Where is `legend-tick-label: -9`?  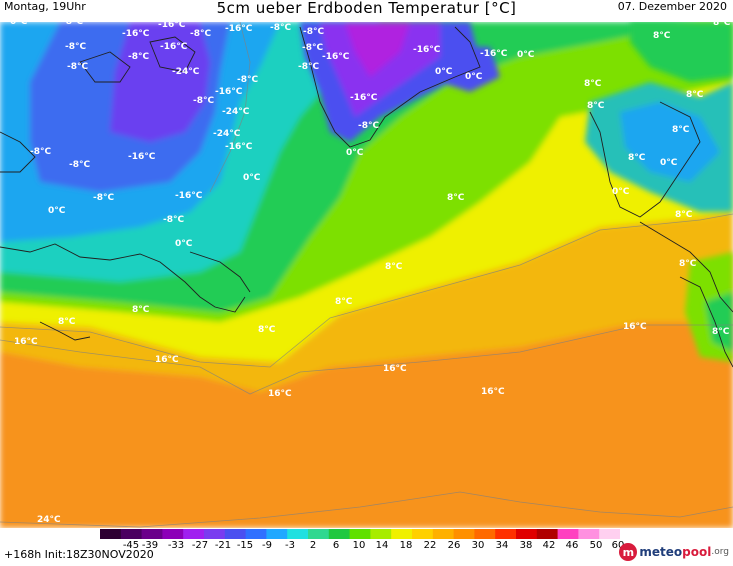 legend-tick-label: -9 is located at coordinates (267, 545).